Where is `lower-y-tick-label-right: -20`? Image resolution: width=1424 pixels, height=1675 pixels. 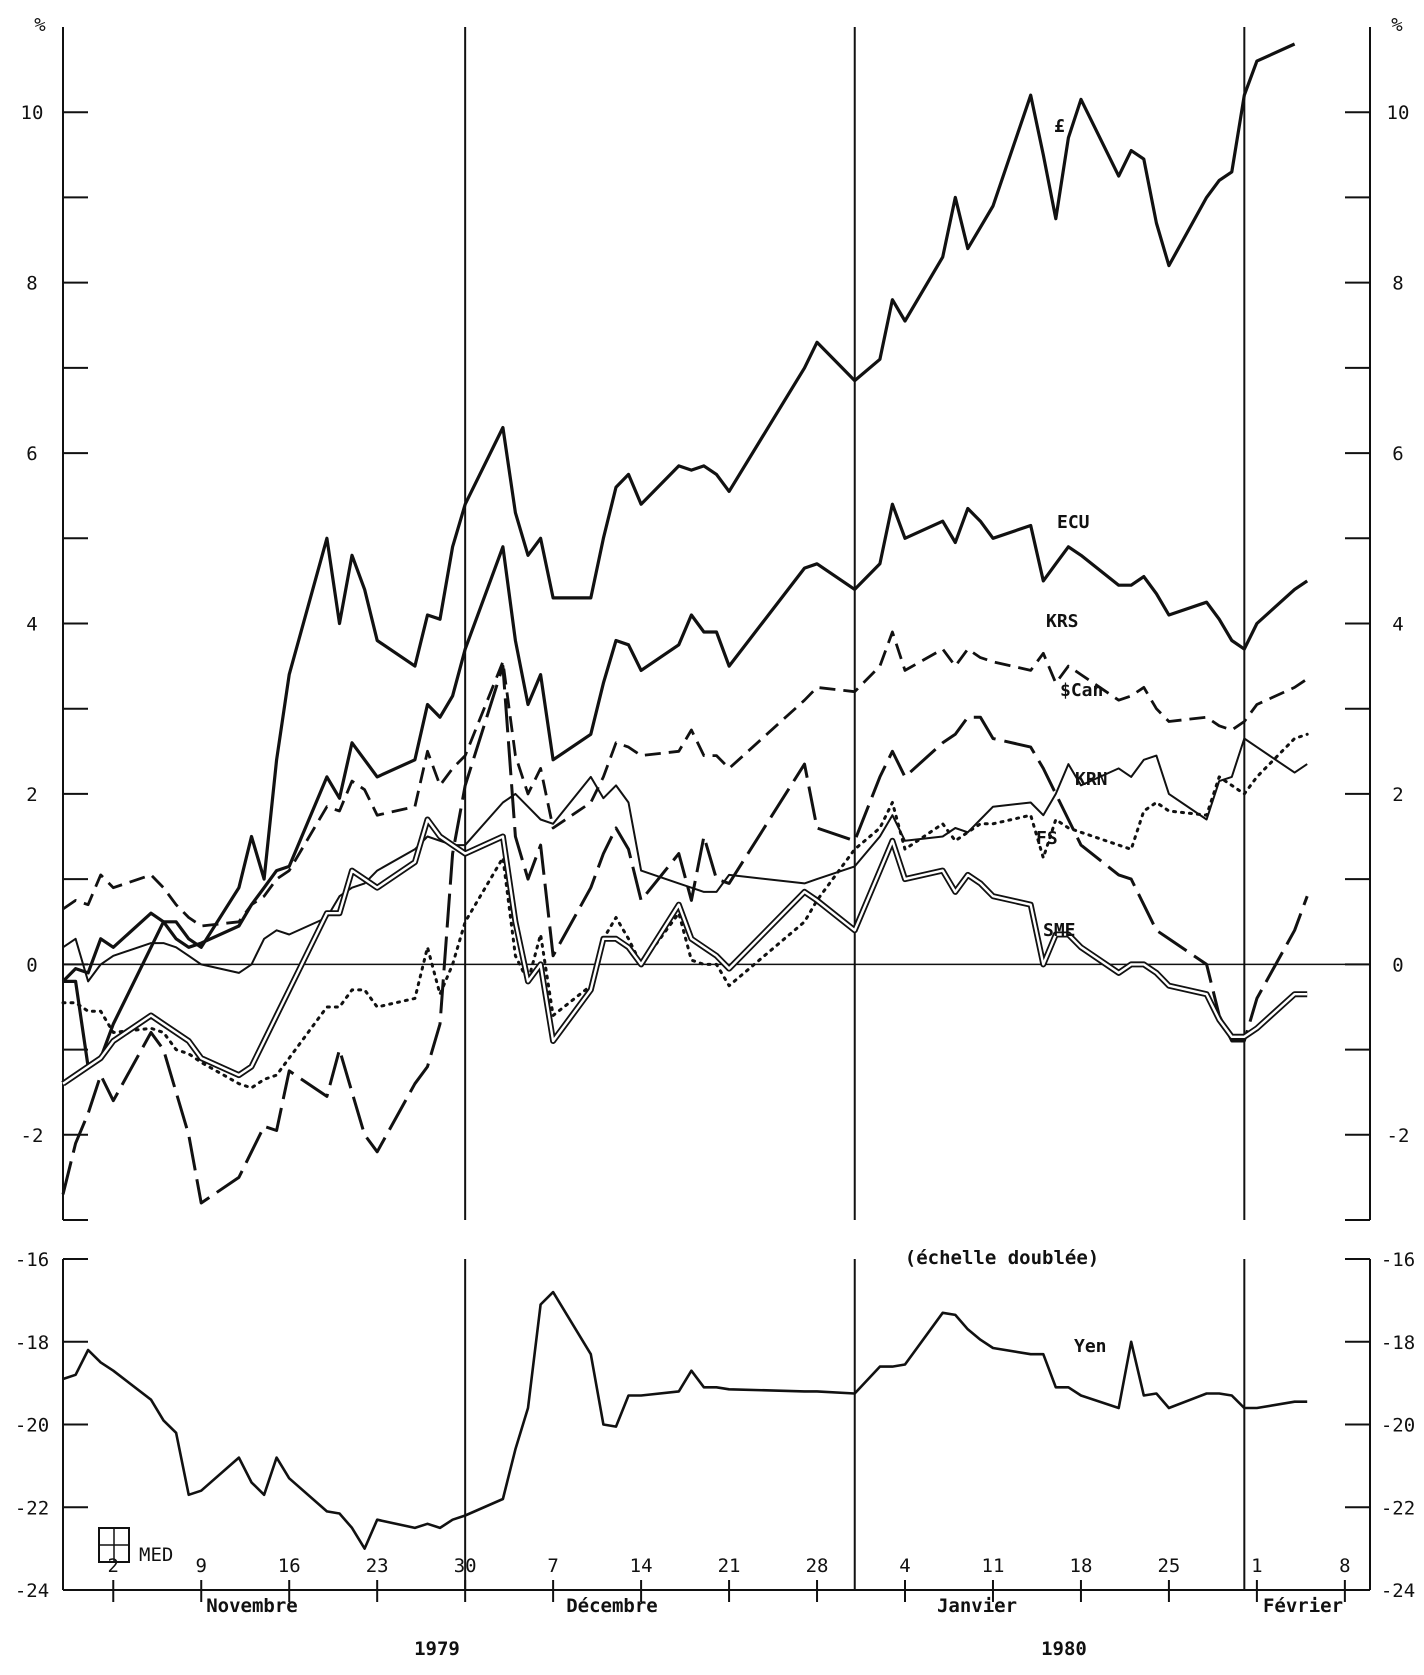
lower-y-tick-label-right: -20 is located at coordinates (1398, 1426).